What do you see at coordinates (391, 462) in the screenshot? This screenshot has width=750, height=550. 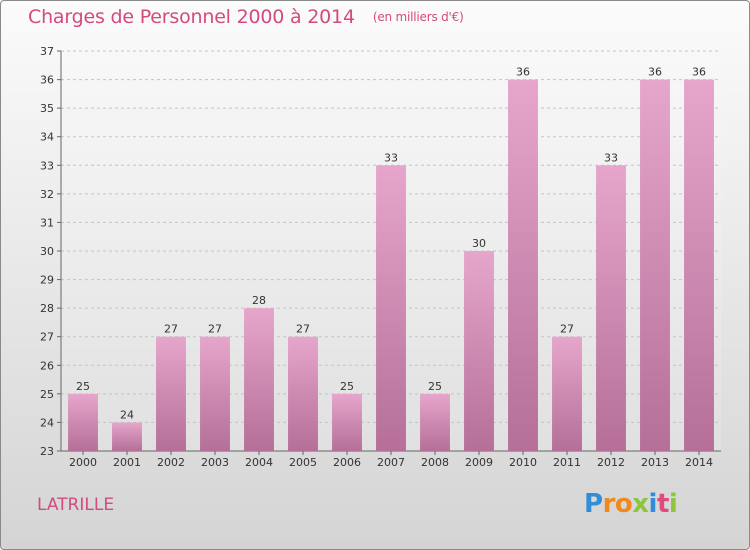 I see `x-tick-label: 2007` at bounding box center [391, 462].